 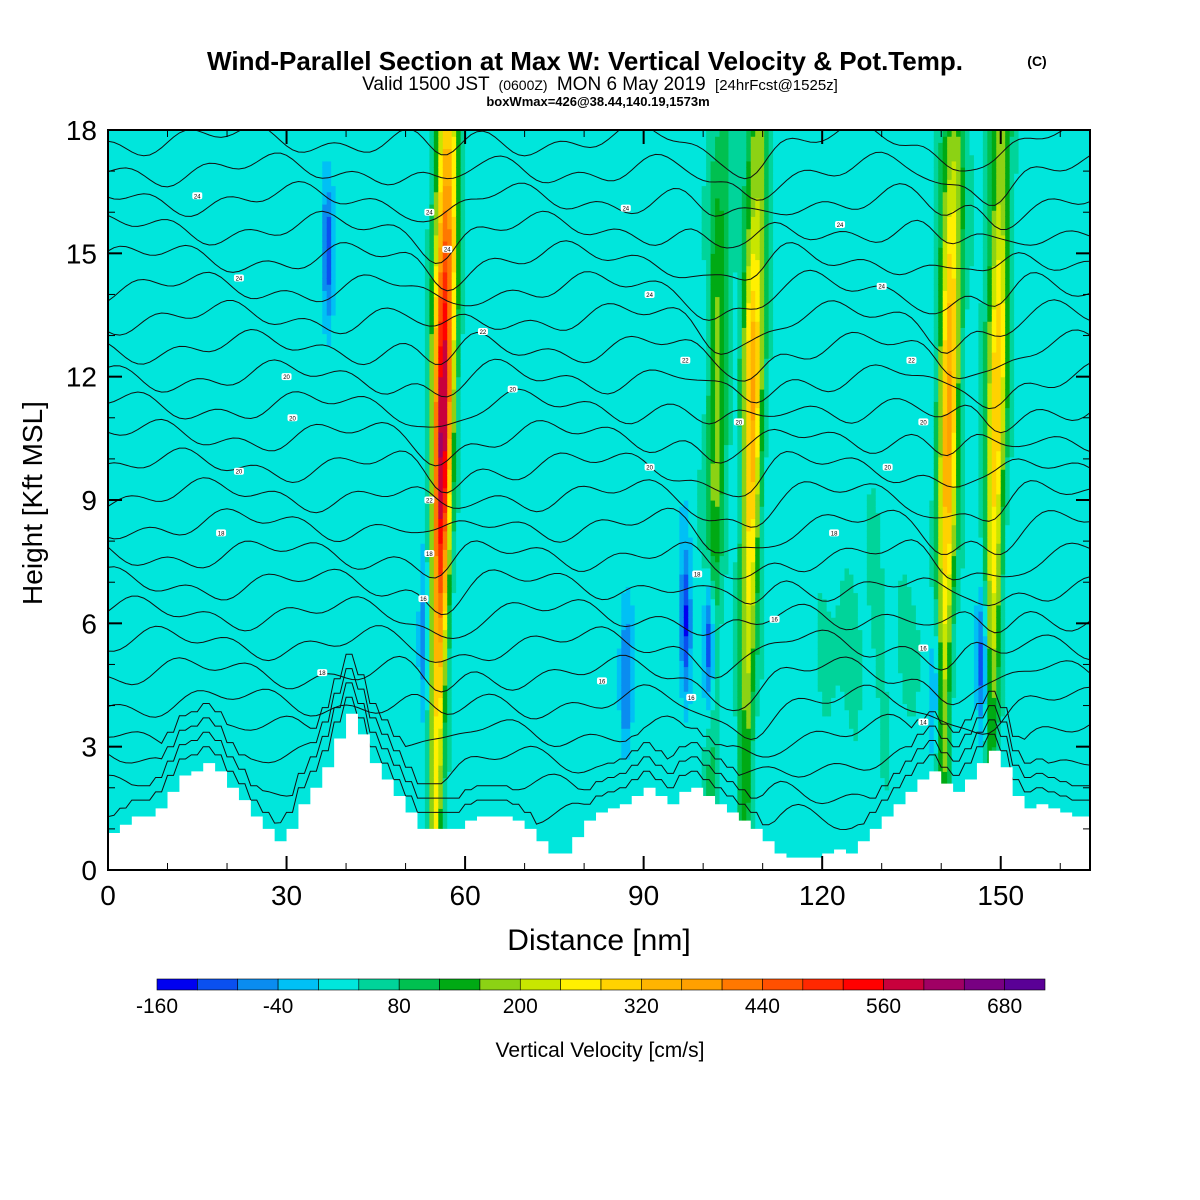 I want to click on y-tick-label: 0, so click(x=89, y=870).